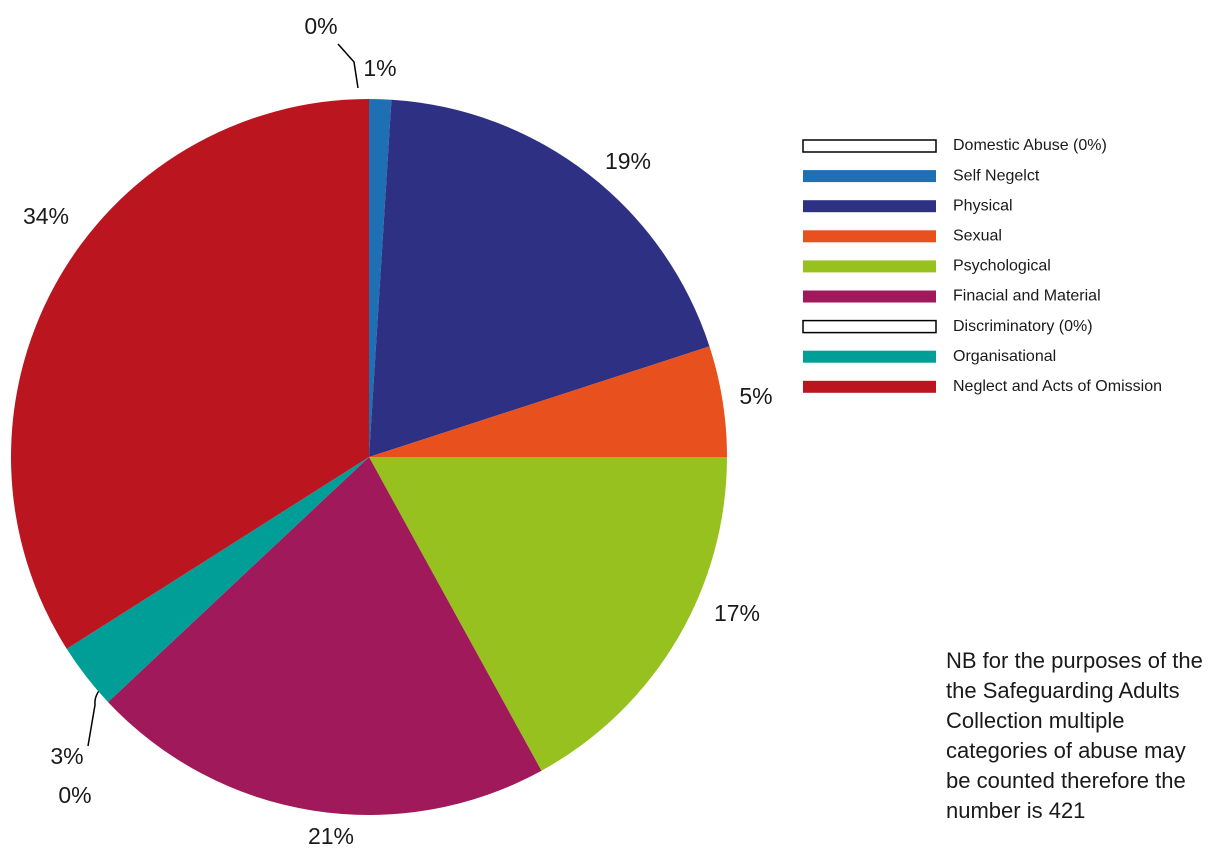  Describe the element at coordinates (1004, 356) in the screenshot. I see `legend-label: Organisational` at that location.